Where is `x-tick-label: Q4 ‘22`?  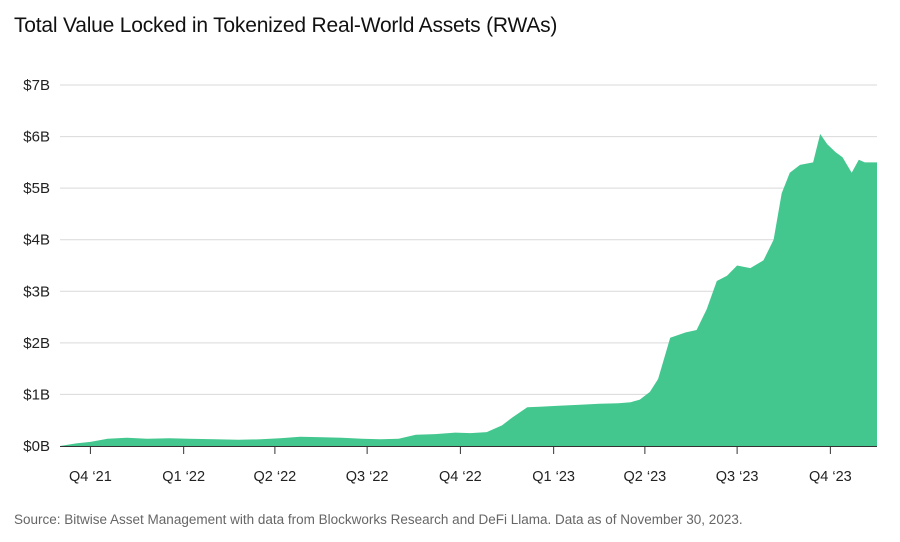
x-tick-label: Q4 ‘22 is located at coordinates (460, 477).